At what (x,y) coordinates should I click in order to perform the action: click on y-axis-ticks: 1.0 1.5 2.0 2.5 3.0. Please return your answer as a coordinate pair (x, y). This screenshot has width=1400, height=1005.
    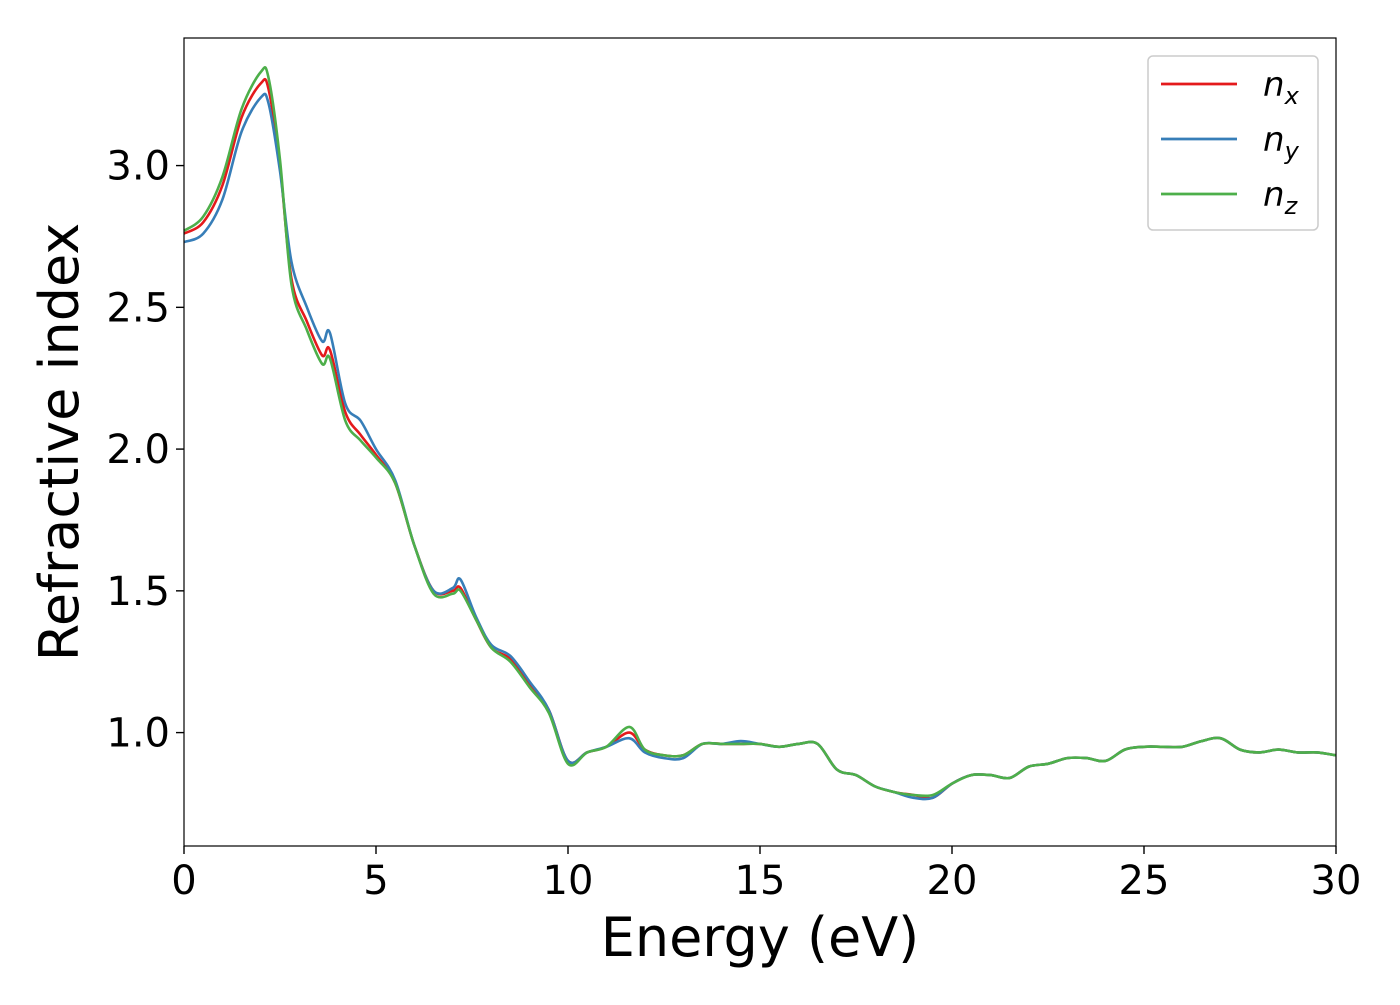
    Looking at the image, I should click on (145, 450).